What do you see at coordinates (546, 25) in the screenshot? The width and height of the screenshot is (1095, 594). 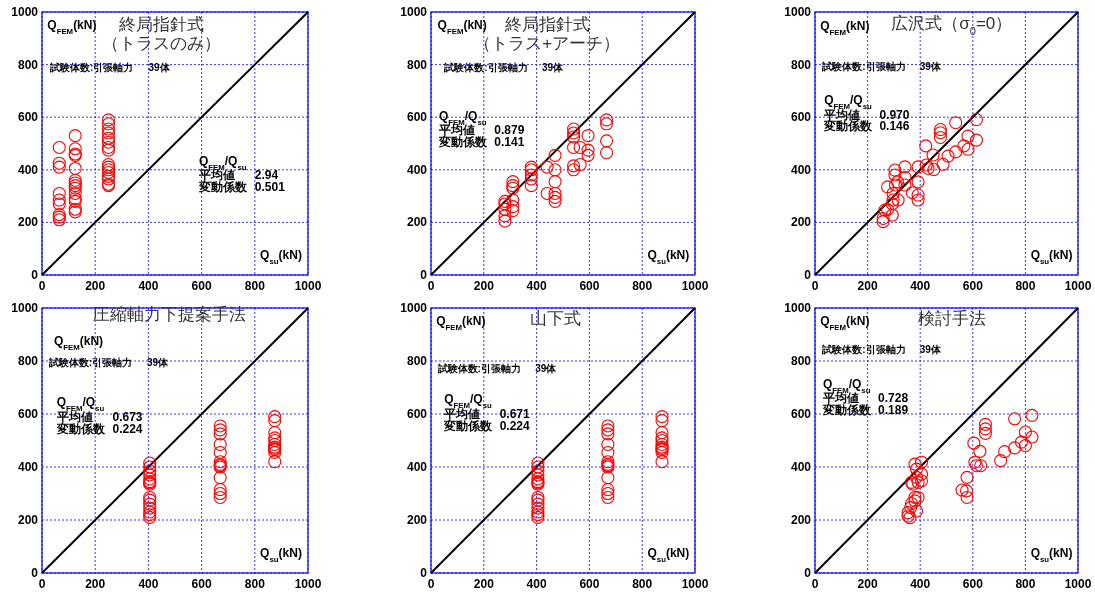 I see `chart-title: 終局指針式` at bounding box center [546, 25].